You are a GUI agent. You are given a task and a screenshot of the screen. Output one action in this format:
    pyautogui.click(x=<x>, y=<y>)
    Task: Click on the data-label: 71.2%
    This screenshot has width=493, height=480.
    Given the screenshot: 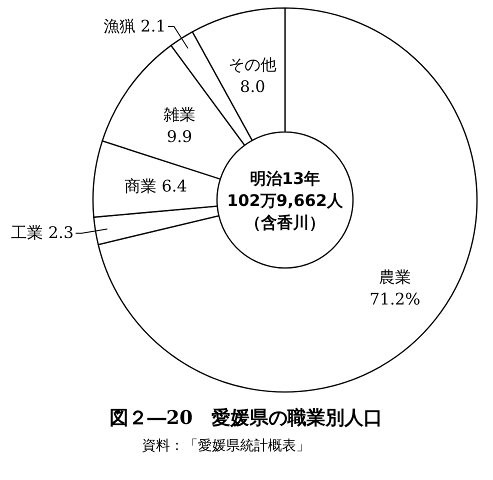 What is the action you would take?
    pyautogui.click(x=394, y=299)
    